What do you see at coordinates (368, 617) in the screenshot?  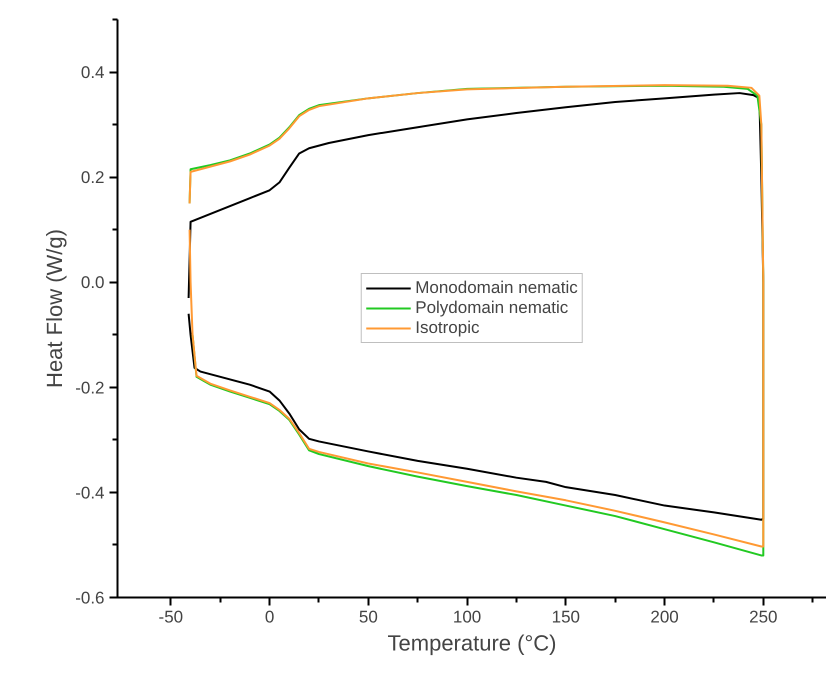 I see `x-tick-label: 50` at bounding box center [368, 617].